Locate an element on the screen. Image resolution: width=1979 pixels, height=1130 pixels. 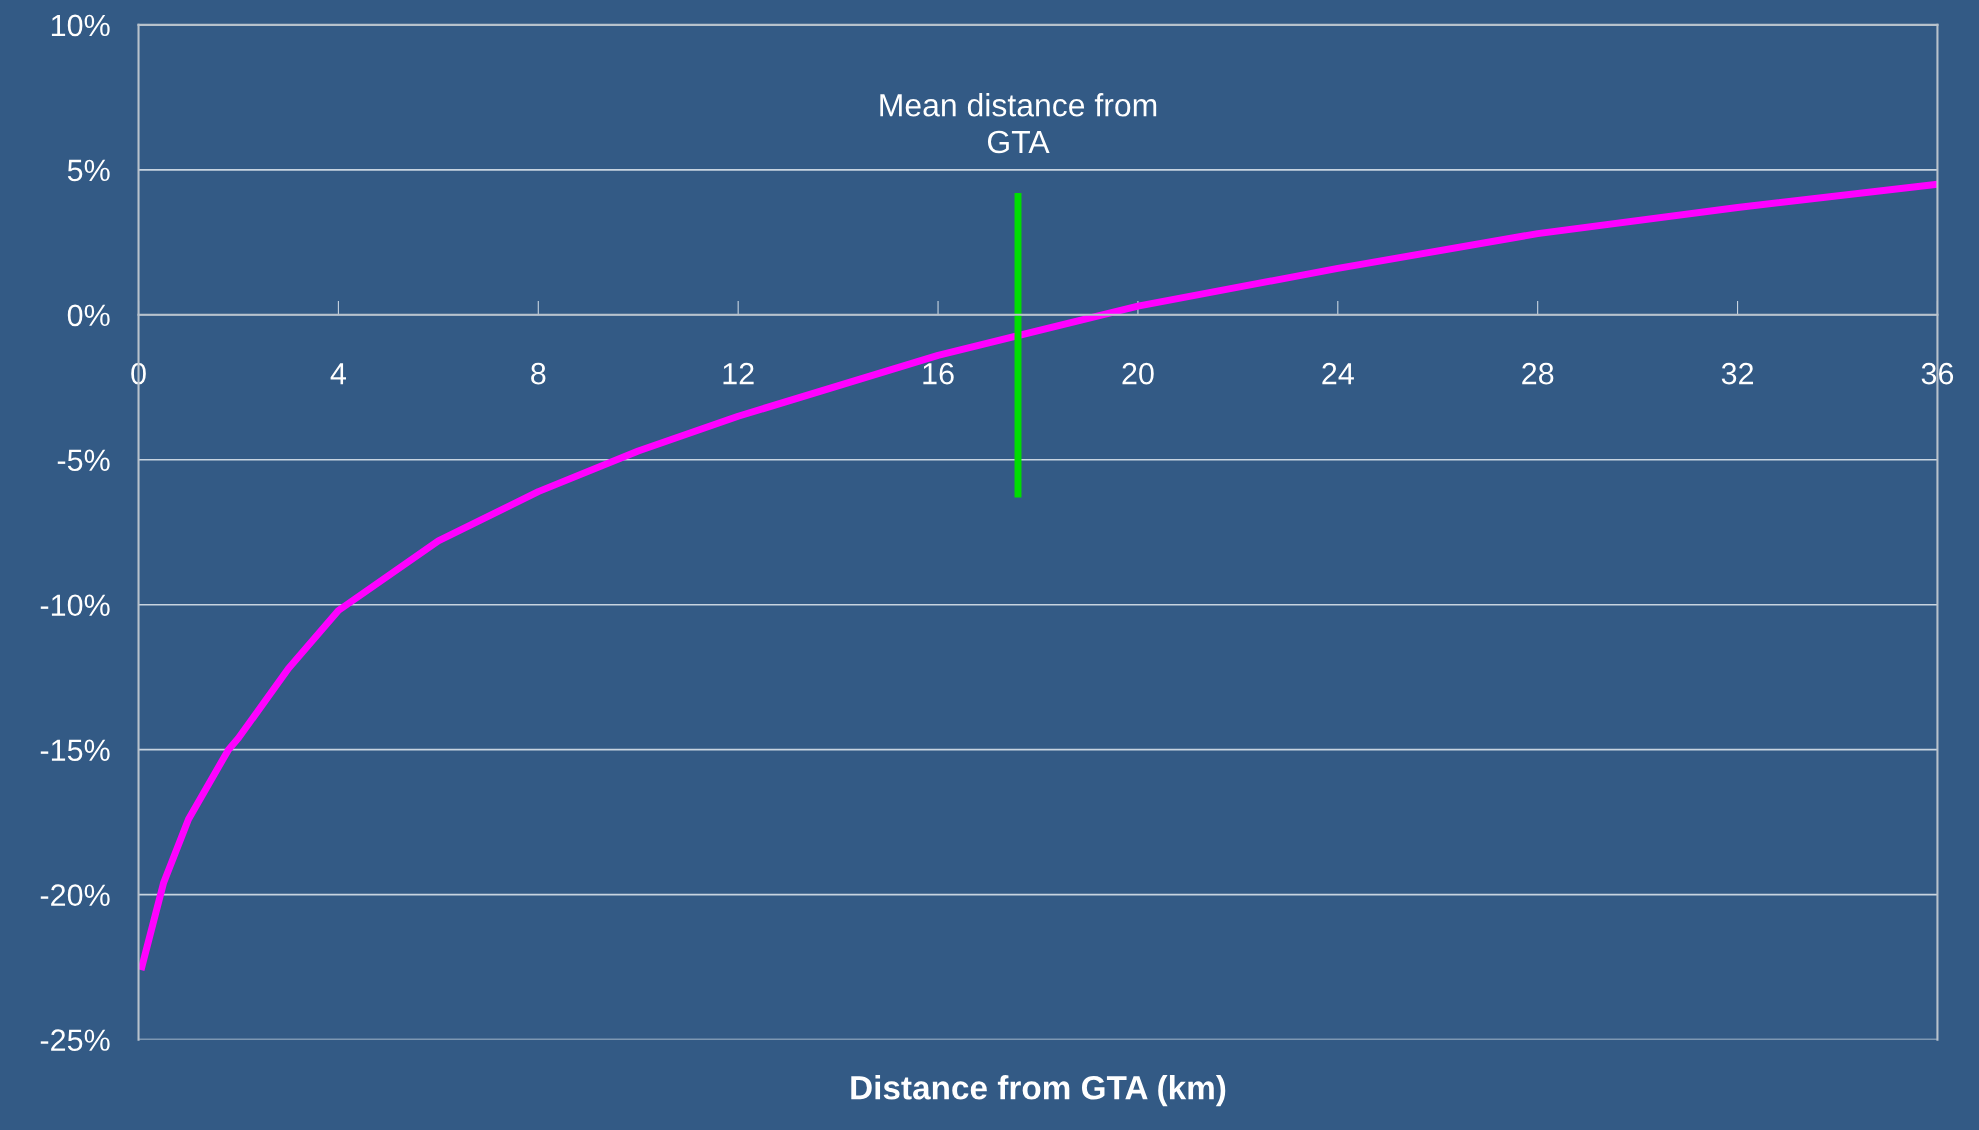
x-tick-label: 8 is located at coordinates (538, 373).